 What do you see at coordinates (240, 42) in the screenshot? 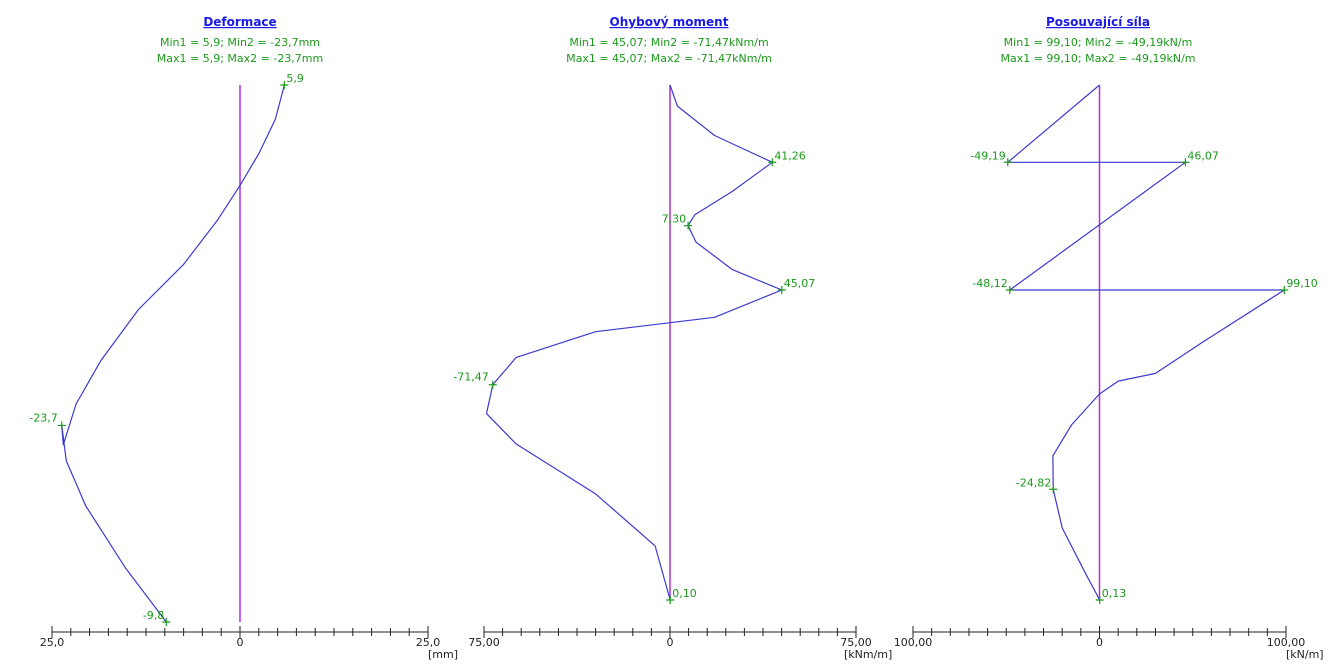
I see `chart-subtitle-min: Min1 = 5,9; Min2 = -23,7mm` at bounding box center [240, 42].